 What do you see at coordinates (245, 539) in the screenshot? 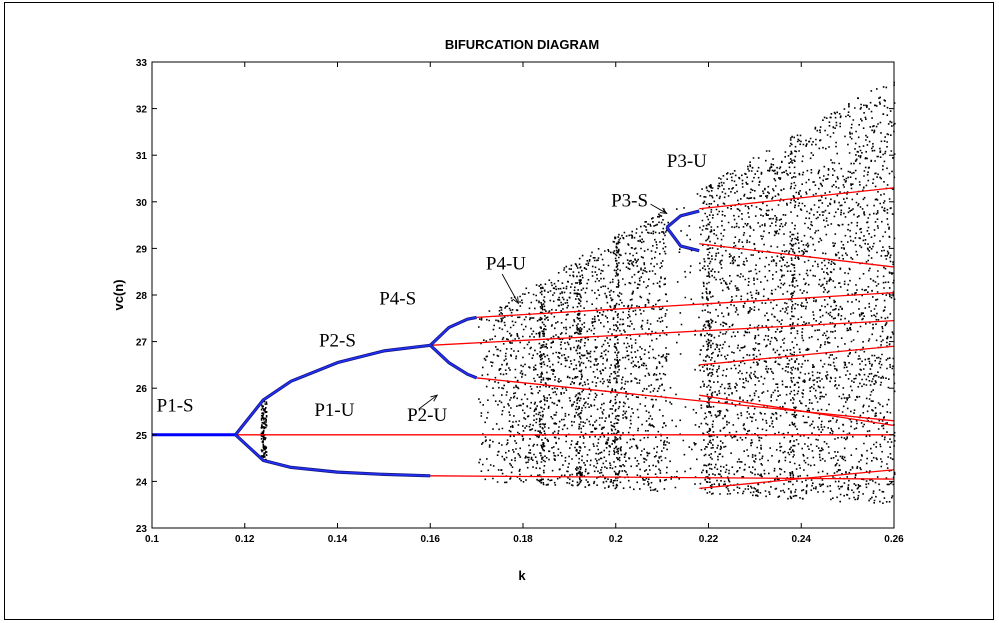
I see `x-tick-label: 0.12` at bounding box center [245, 539].